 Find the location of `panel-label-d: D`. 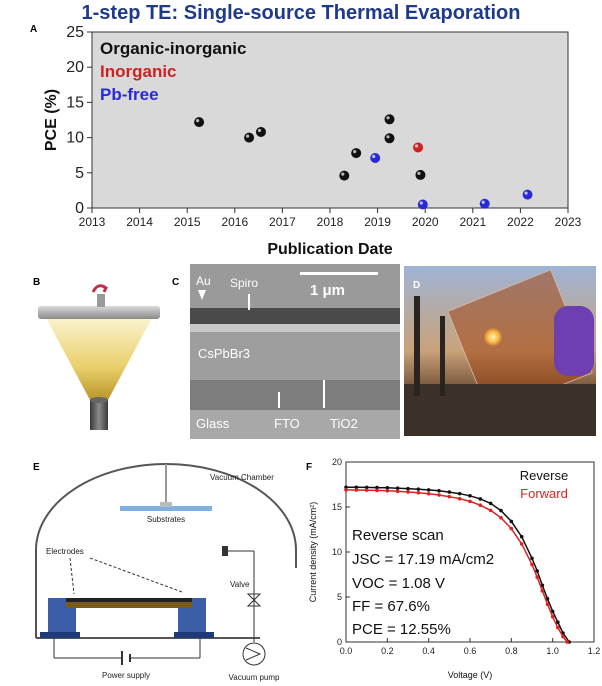

panel-label-d: D is located at coordinates (417, 285).